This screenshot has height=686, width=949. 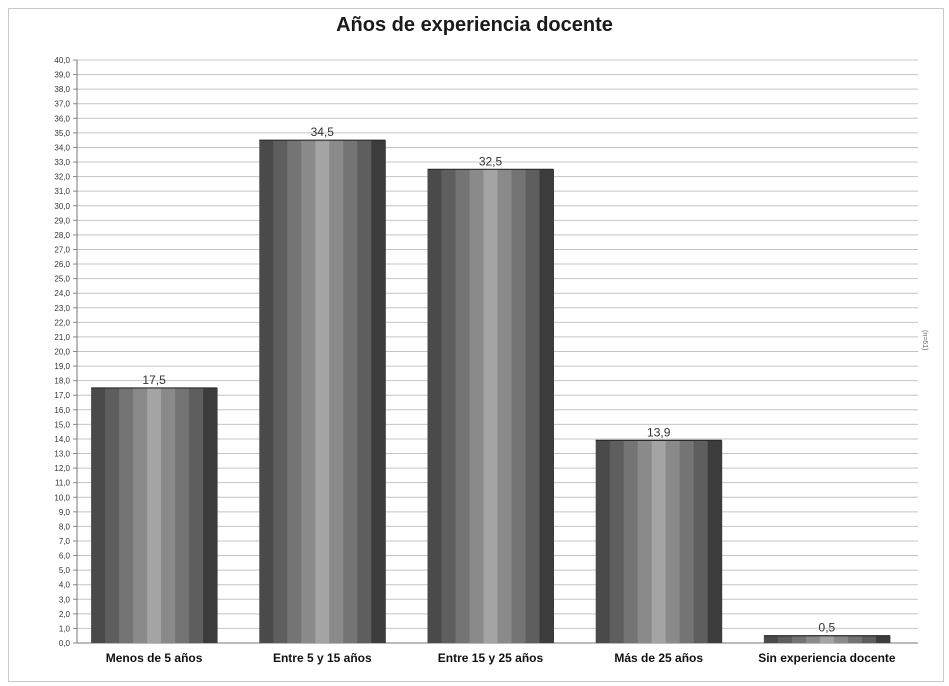 I want to click on y-tick-label: 17,0, so click(x=62, y=395).